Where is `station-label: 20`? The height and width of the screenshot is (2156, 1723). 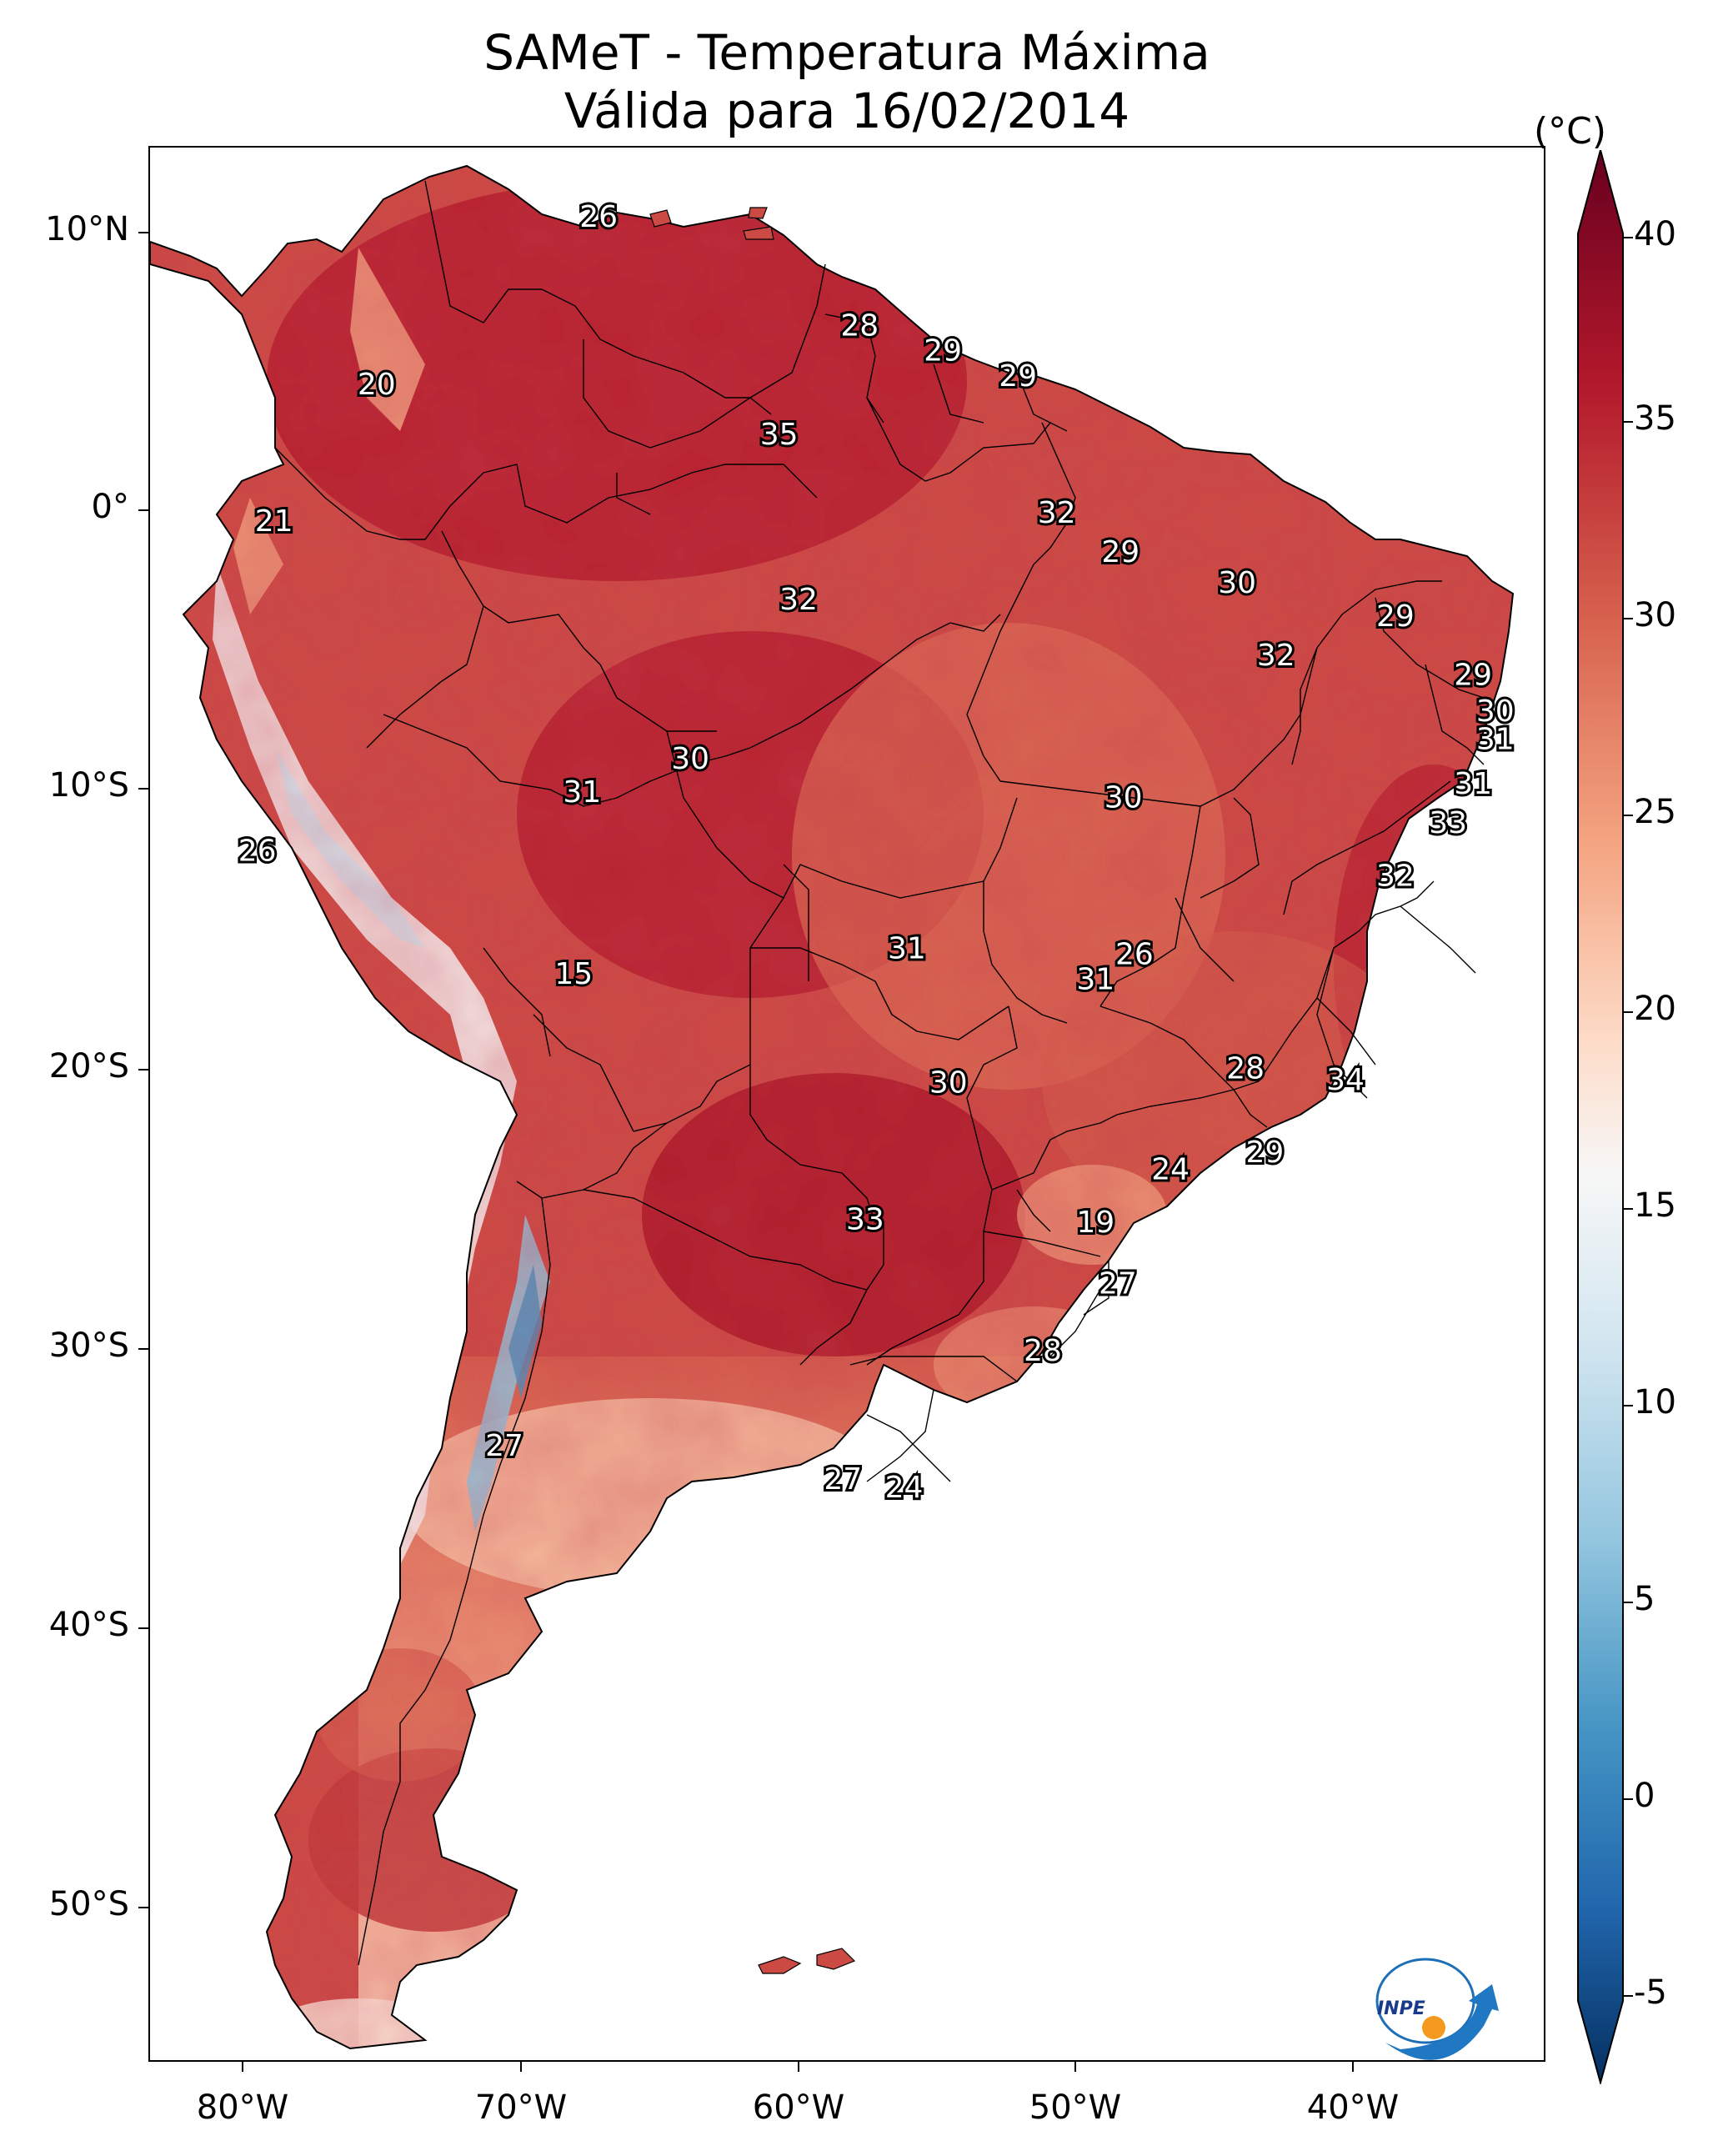
station-label: 20 is located at coordinates (377, 385).